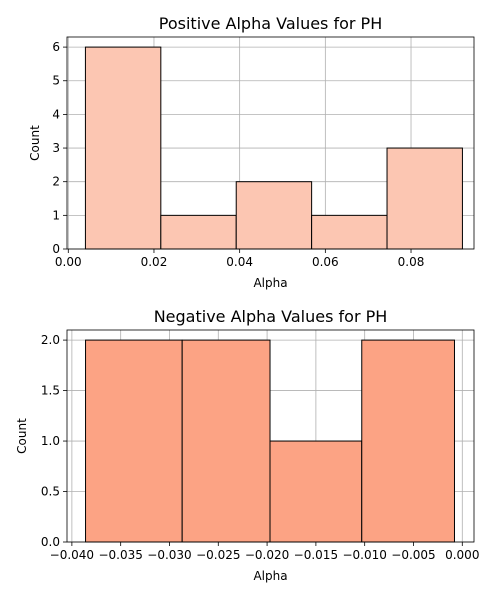  What do you see at coordinates (68, 262) in the screenshot?
I see `x-tick-label: 0.00` at bounding box center [68, 262].